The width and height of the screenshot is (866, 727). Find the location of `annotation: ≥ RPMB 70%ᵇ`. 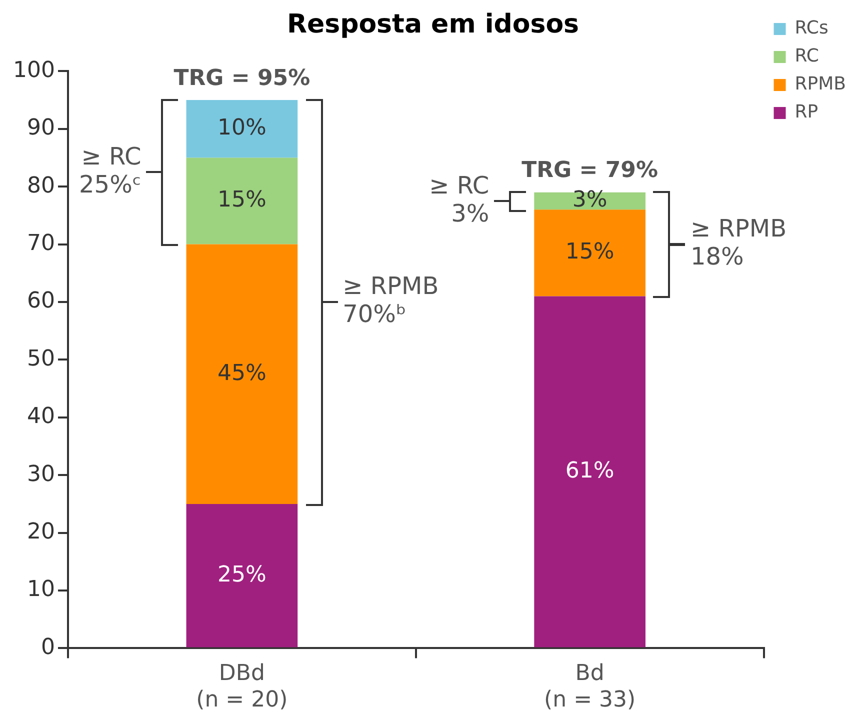

annotation: ≥ RPMB 70%ᵇ is located at coordinates (390, 300).